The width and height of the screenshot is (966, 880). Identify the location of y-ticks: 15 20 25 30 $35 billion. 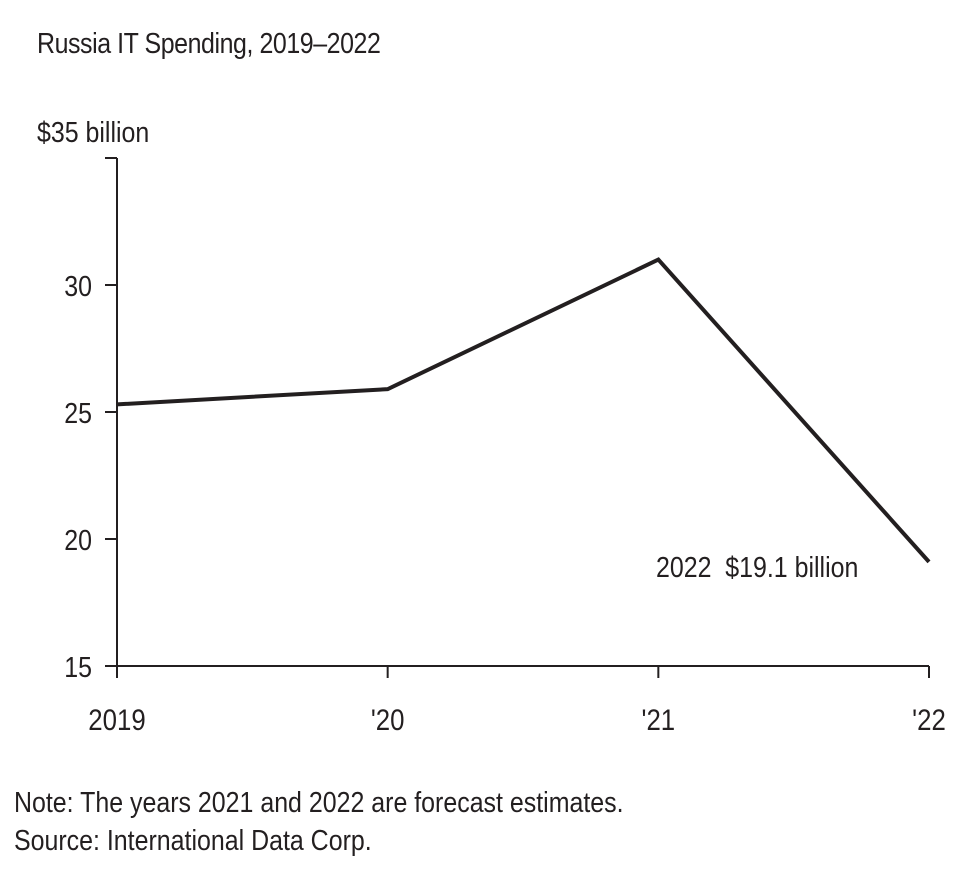
(93, 399).